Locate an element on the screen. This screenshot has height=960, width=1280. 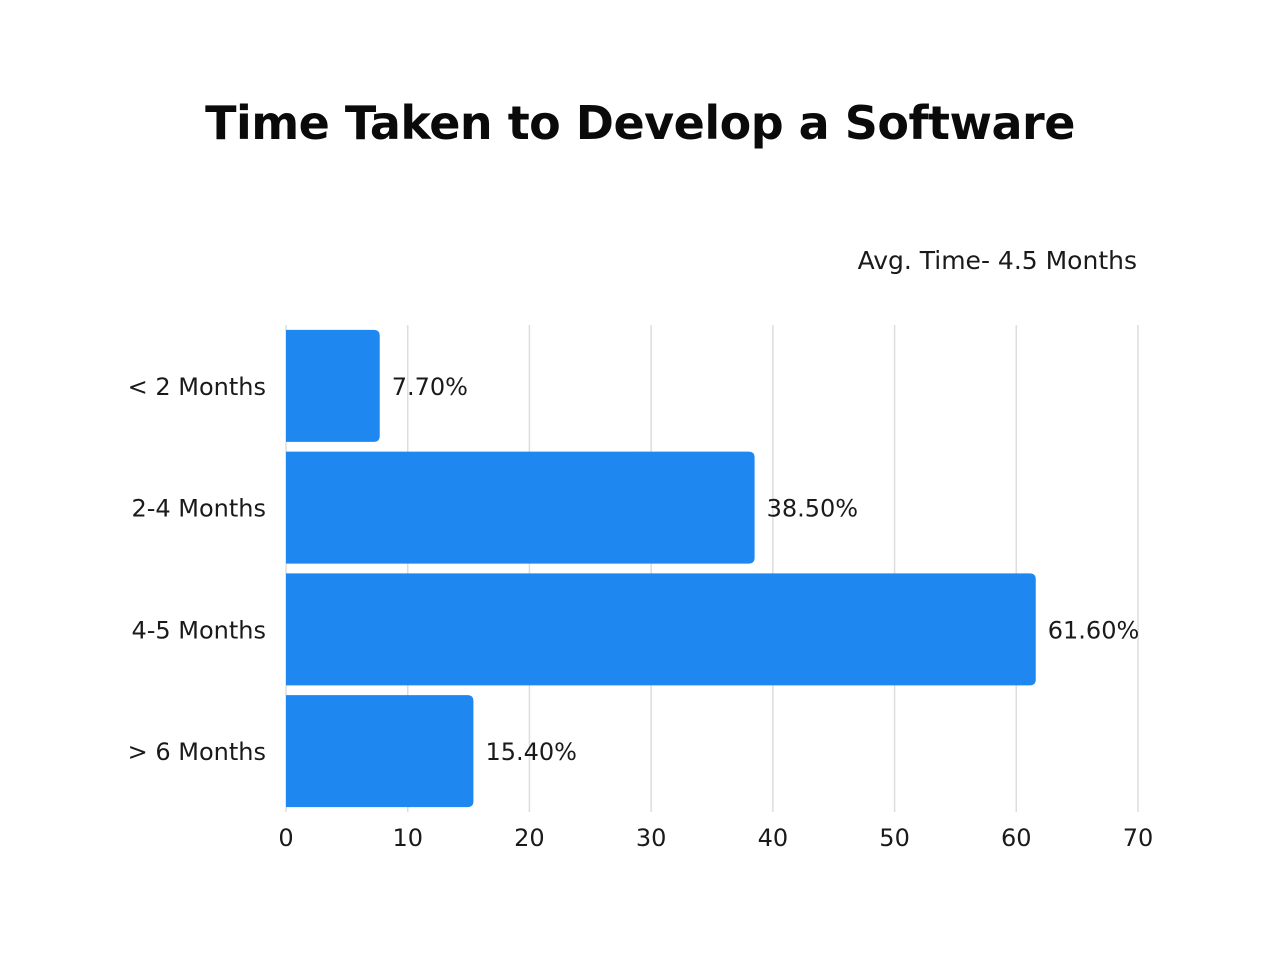
bar-value-label: 15.40% is located at coordinates (531, 752).